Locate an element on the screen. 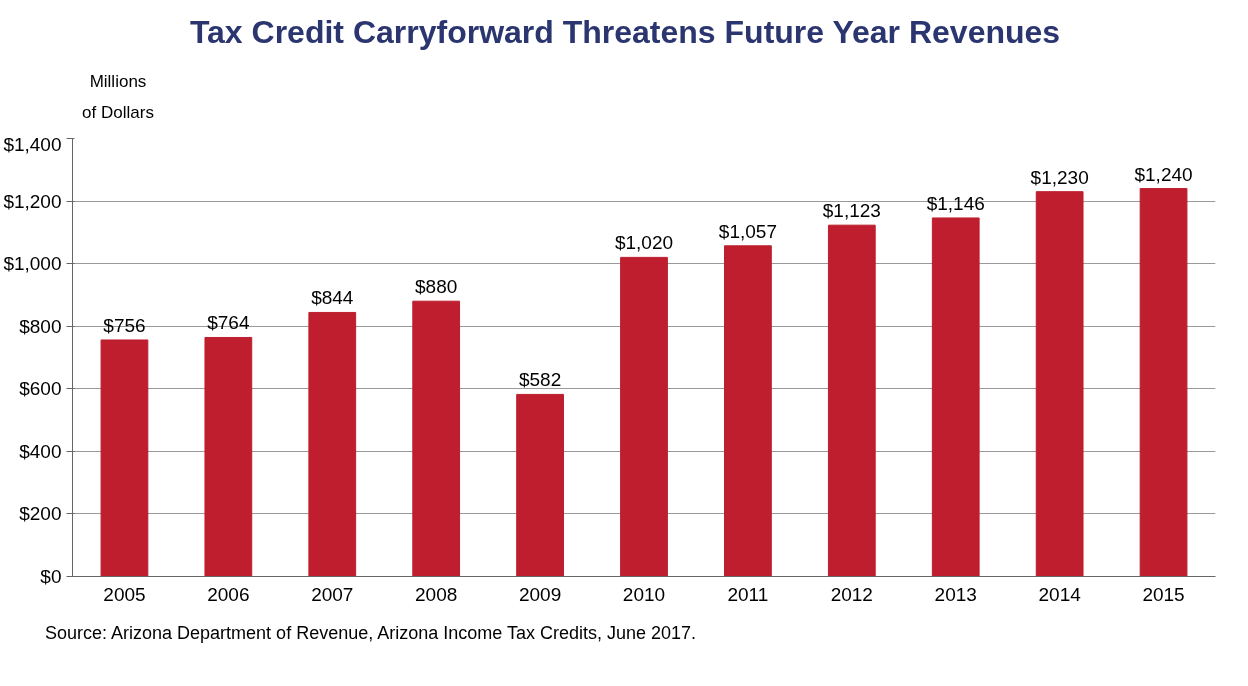 The image size is (1248, 686). data-label: $1,230 is located at coordinates (1059, 177).